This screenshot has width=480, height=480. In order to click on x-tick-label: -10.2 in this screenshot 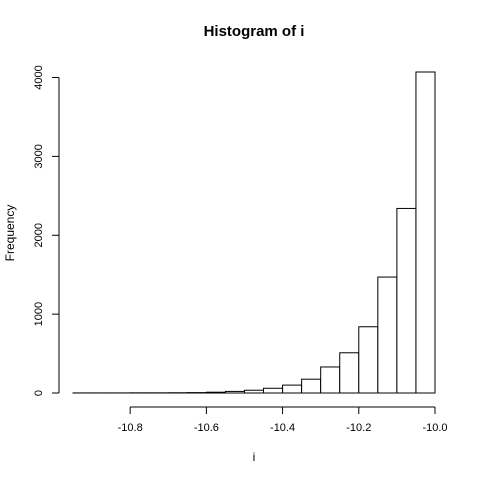, I will do `click(358, 428)`.